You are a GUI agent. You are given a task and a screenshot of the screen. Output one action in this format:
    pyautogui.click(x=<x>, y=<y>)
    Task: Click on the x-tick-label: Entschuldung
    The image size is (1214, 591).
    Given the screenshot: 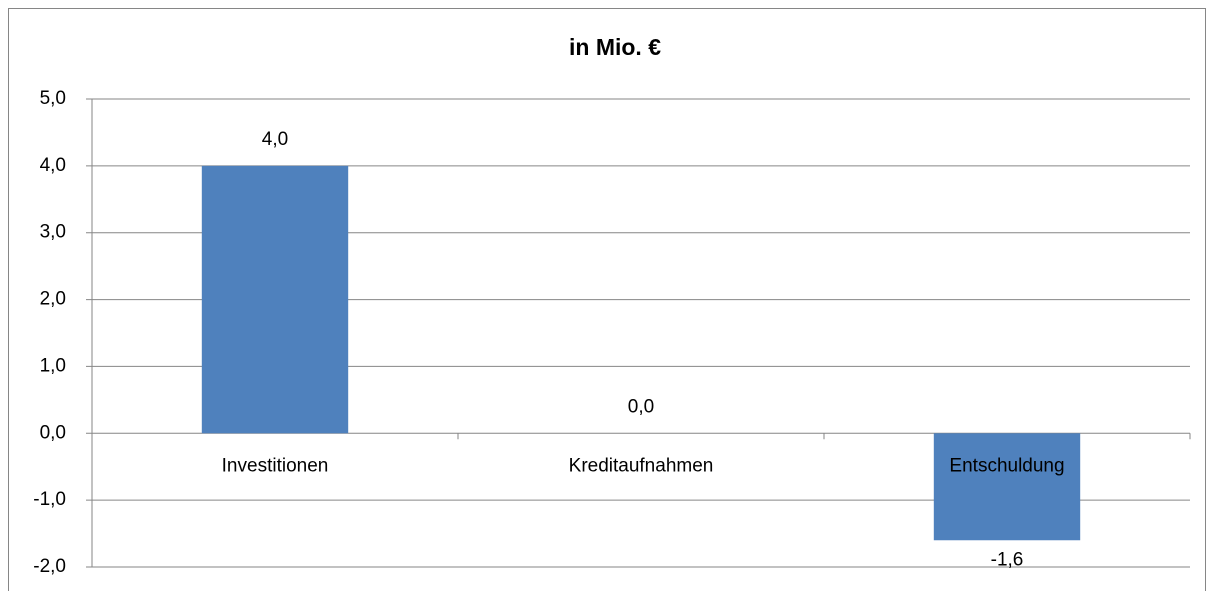 What is the action you would take?
    pyautogui.click(x=1006, y=465)
    